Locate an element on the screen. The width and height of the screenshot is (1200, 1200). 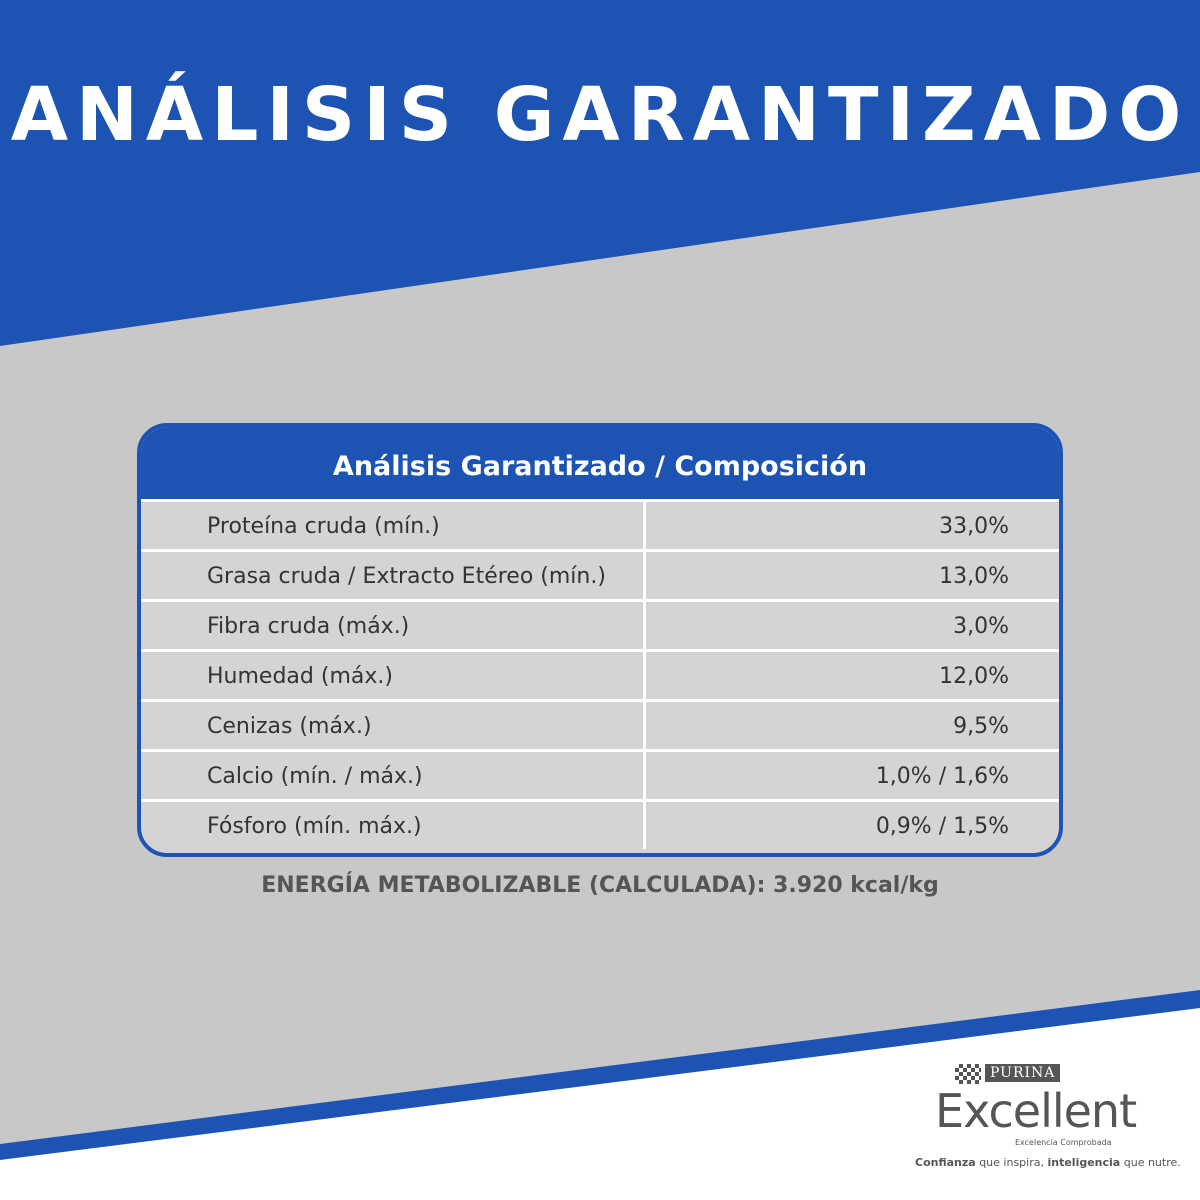
row-label: Humedad (máx.) is located at coordinates (393, 675).